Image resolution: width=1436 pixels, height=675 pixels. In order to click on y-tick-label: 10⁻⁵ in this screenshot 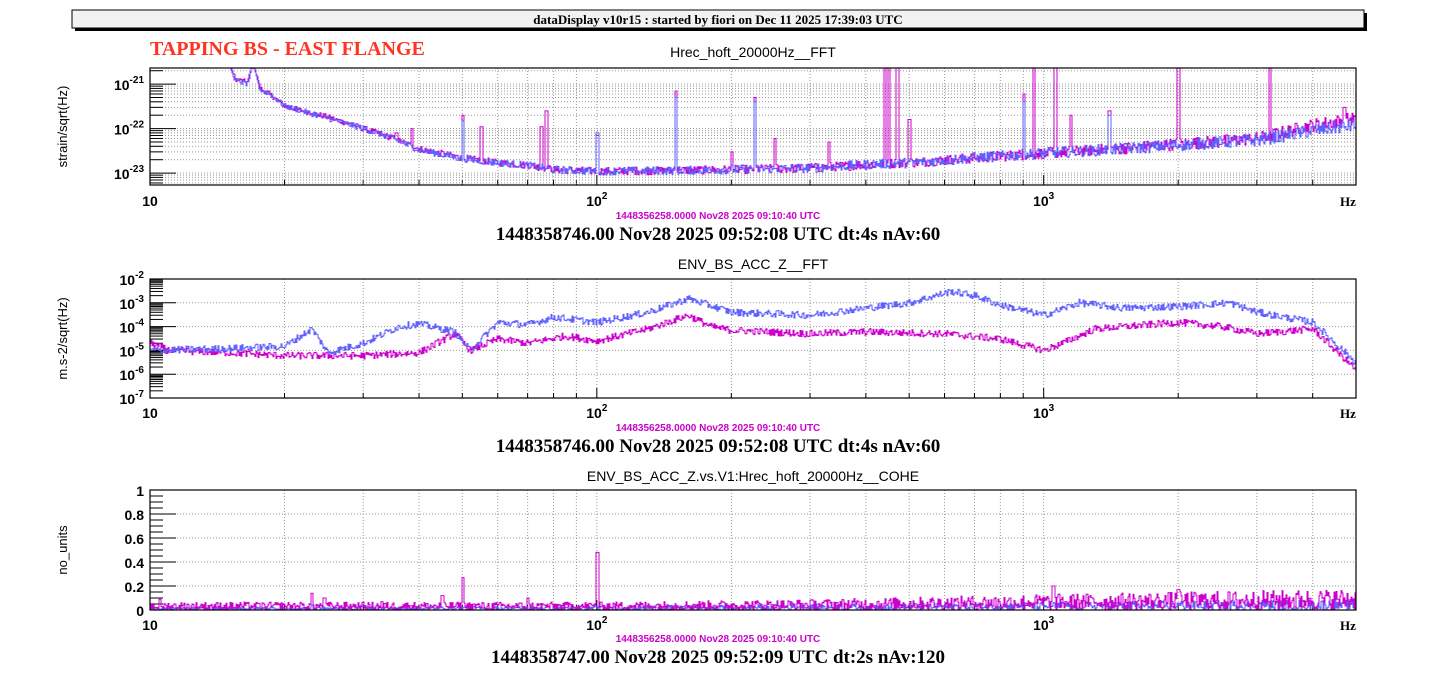, I will do `click(132, 350)`.